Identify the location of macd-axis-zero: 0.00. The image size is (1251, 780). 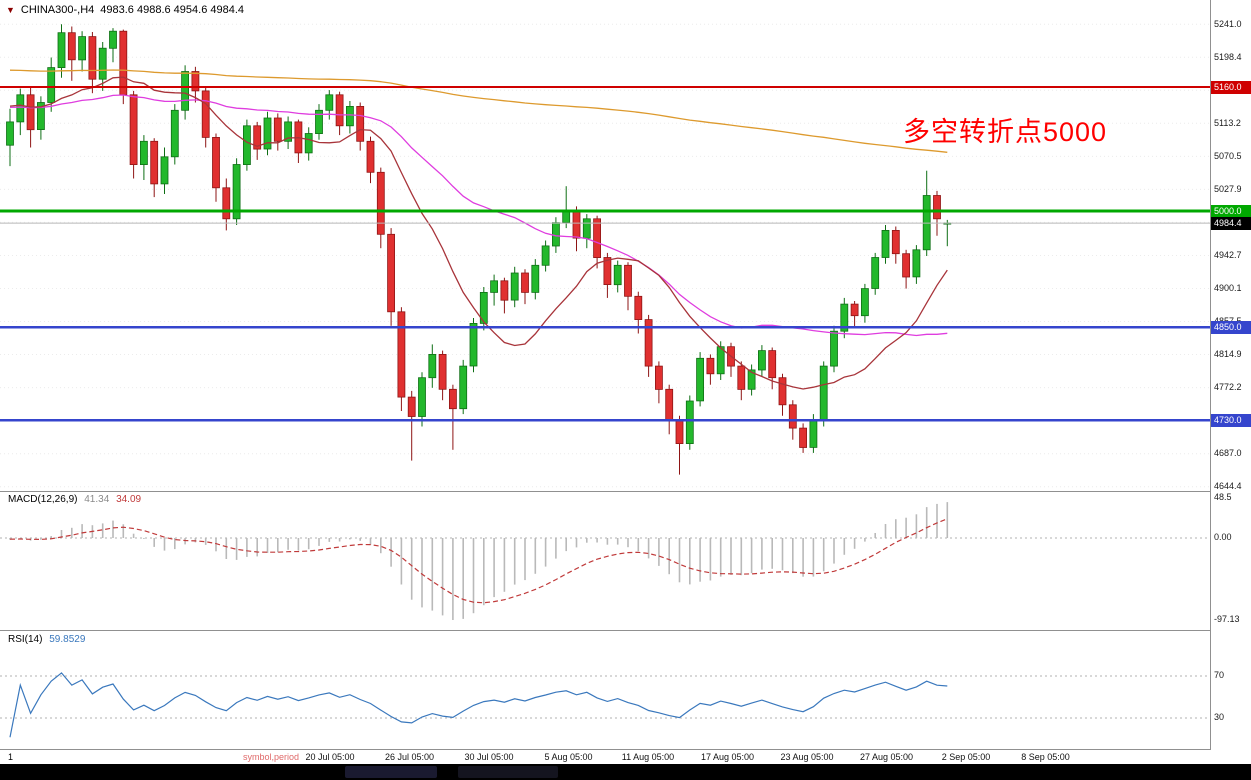
(1223, 537).